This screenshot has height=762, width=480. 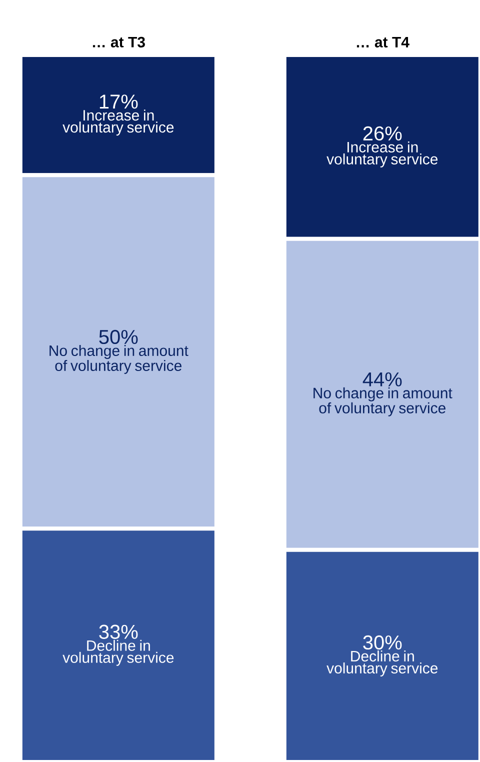 What do you see at coordinates (382, 663) in the screenshot?
I see `text: Decline in voluntary service` at bounding box center [382, 663].